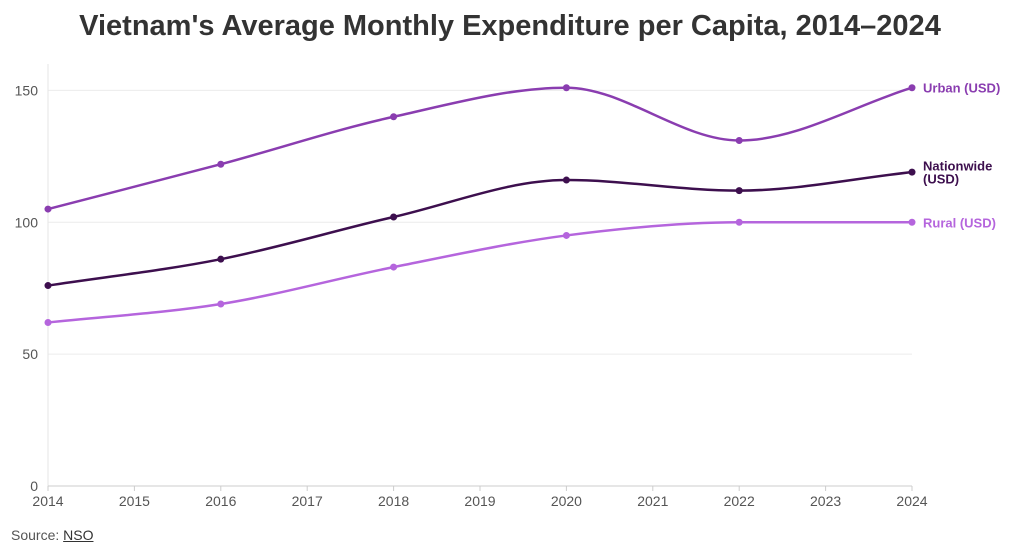  What do you see at coordinates (959, 222) in the screenshot?
I see `series-label-rural-usd: Rural (USD)` at bounding box center [959, 222].